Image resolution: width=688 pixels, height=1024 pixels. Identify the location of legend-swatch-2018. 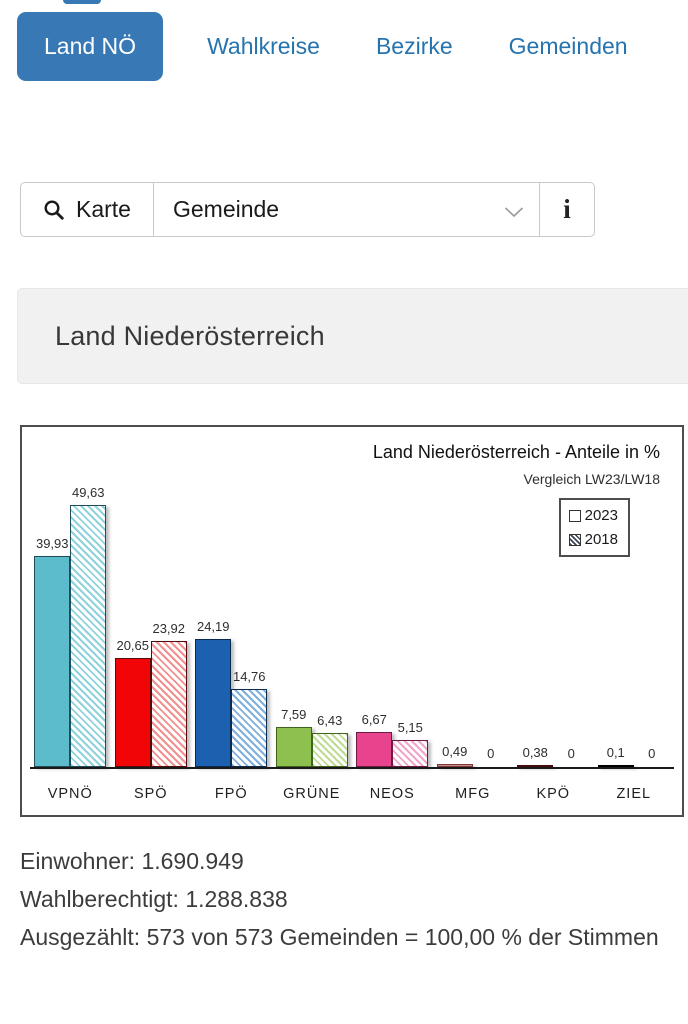
(574, 539).